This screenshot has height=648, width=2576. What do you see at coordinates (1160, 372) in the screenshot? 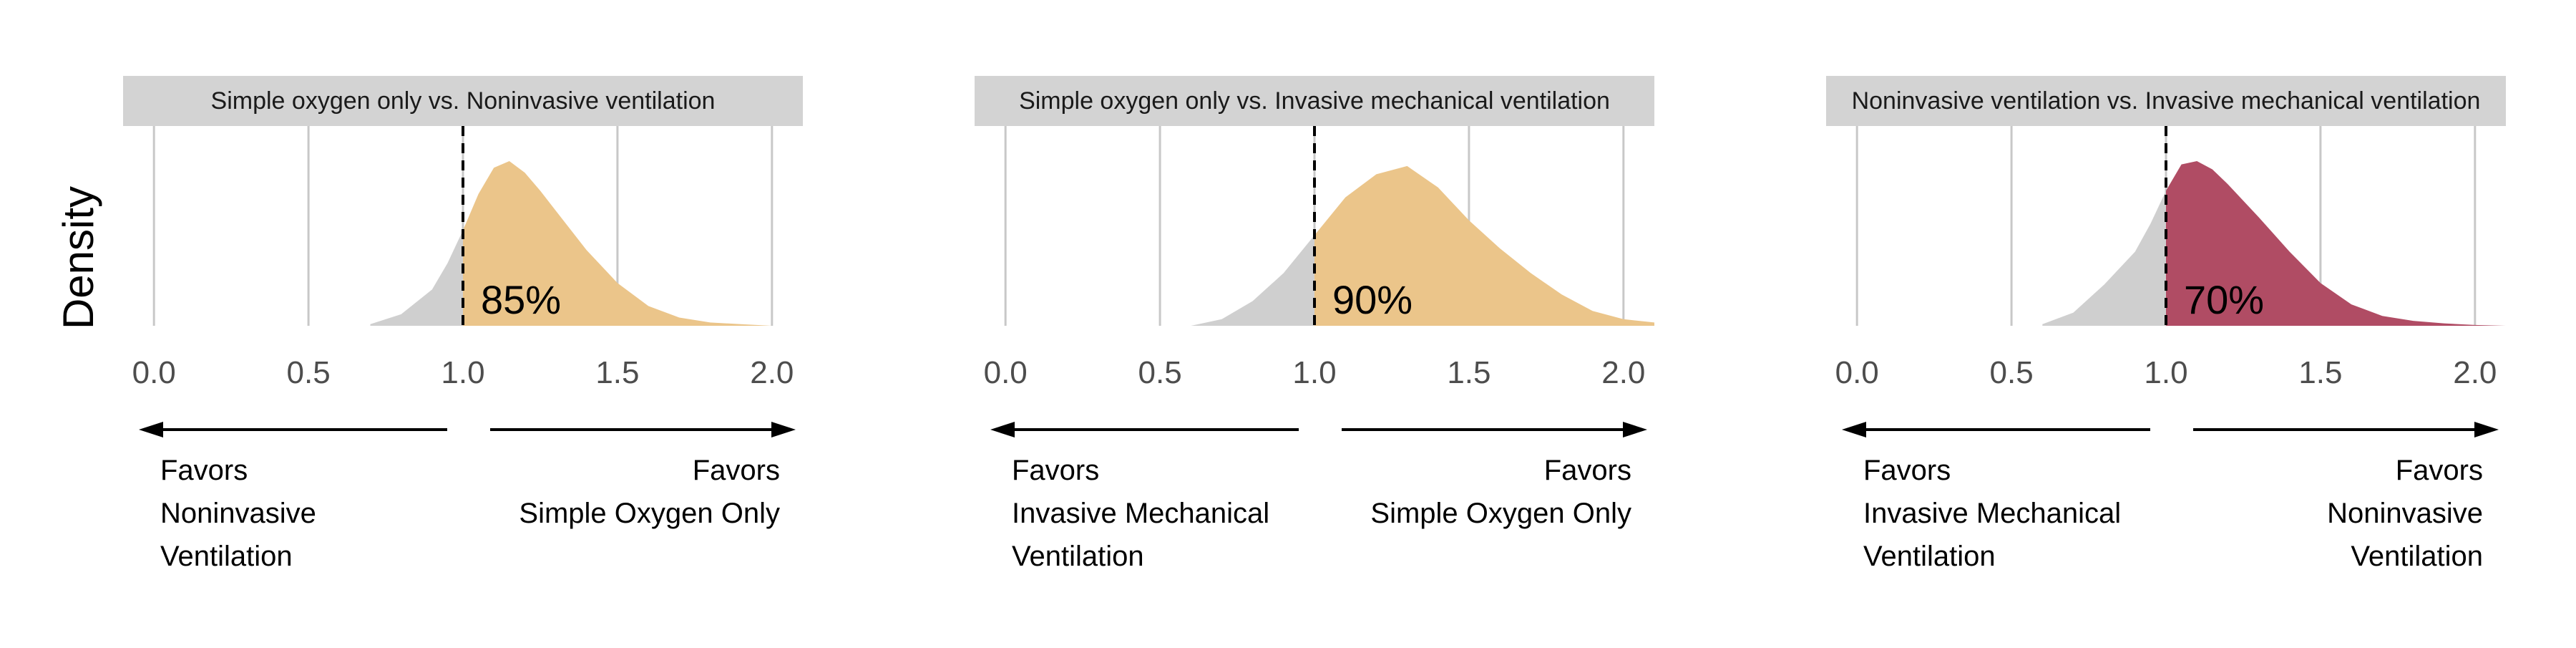
I see `panel-2-tick-label-1: 0.5` at bounding box center [1160, 372].